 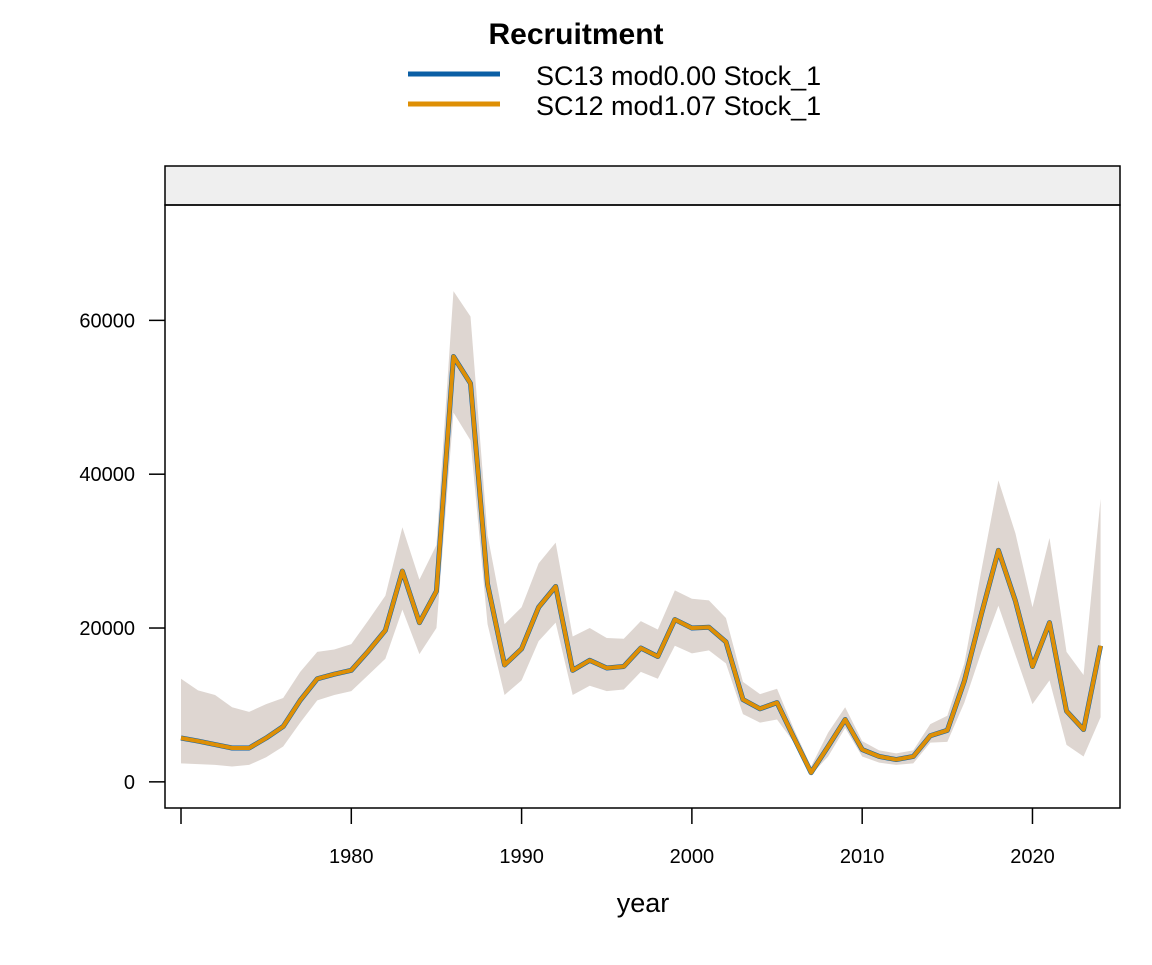 I want to click on y-tick-label: 0, so click(x=129, y=783).